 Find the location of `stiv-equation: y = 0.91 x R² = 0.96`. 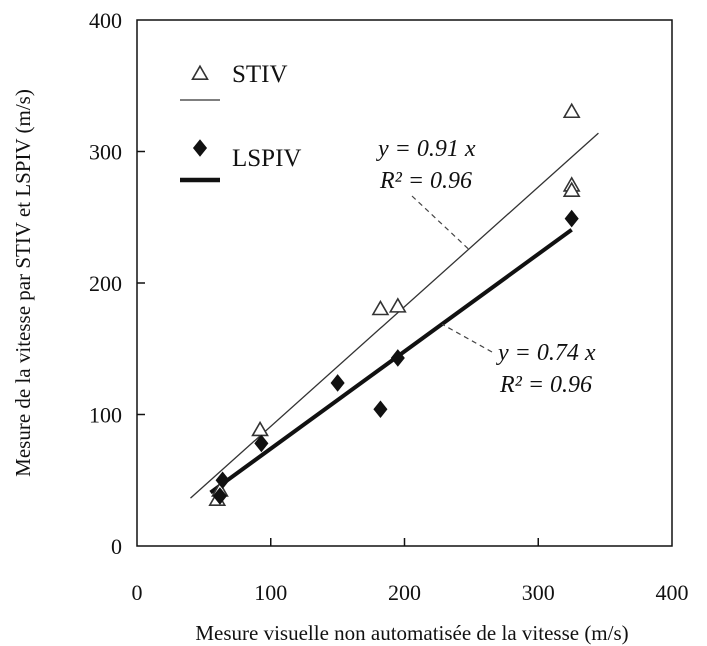

stiv-equation: y = 0.91 x R² = 0.96 is located at coordinates (426, 165).